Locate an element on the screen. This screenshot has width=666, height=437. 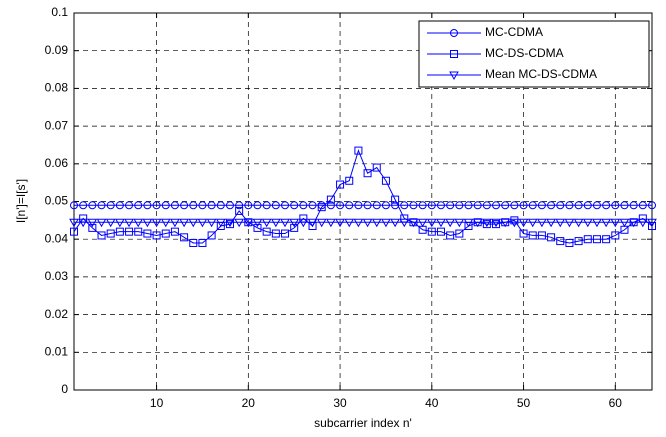
y-tick-label: 0.07 is located at coordinates (57, 125).